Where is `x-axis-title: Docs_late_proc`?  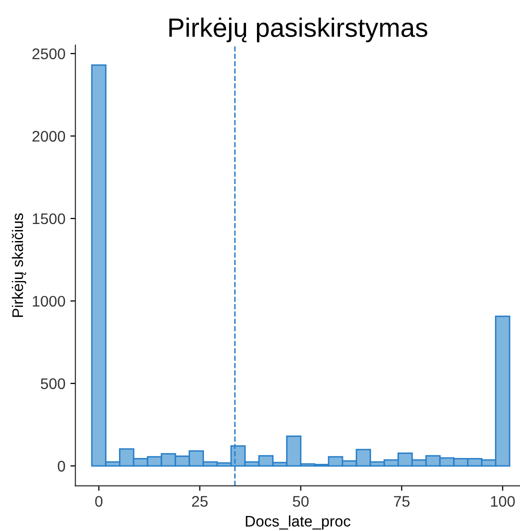
x-axis-title: Docs_late_proc is located at coordinates (298, 522).